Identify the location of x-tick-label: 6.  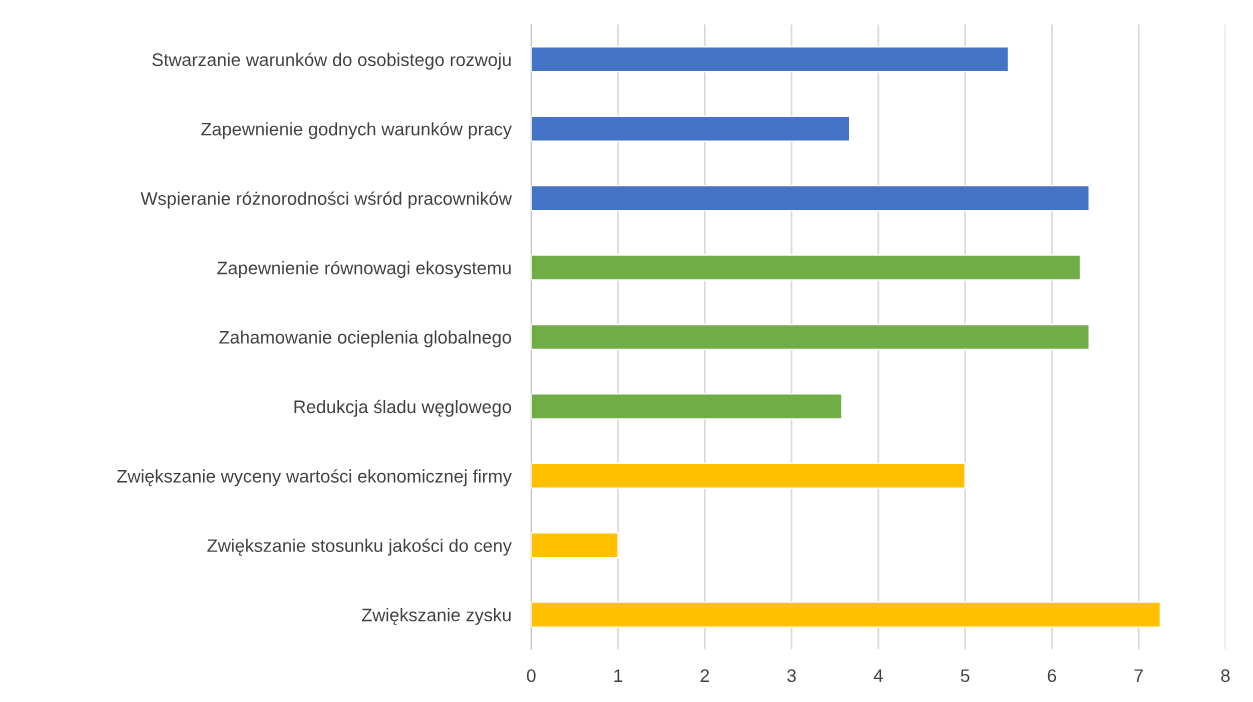
(1052, 676).